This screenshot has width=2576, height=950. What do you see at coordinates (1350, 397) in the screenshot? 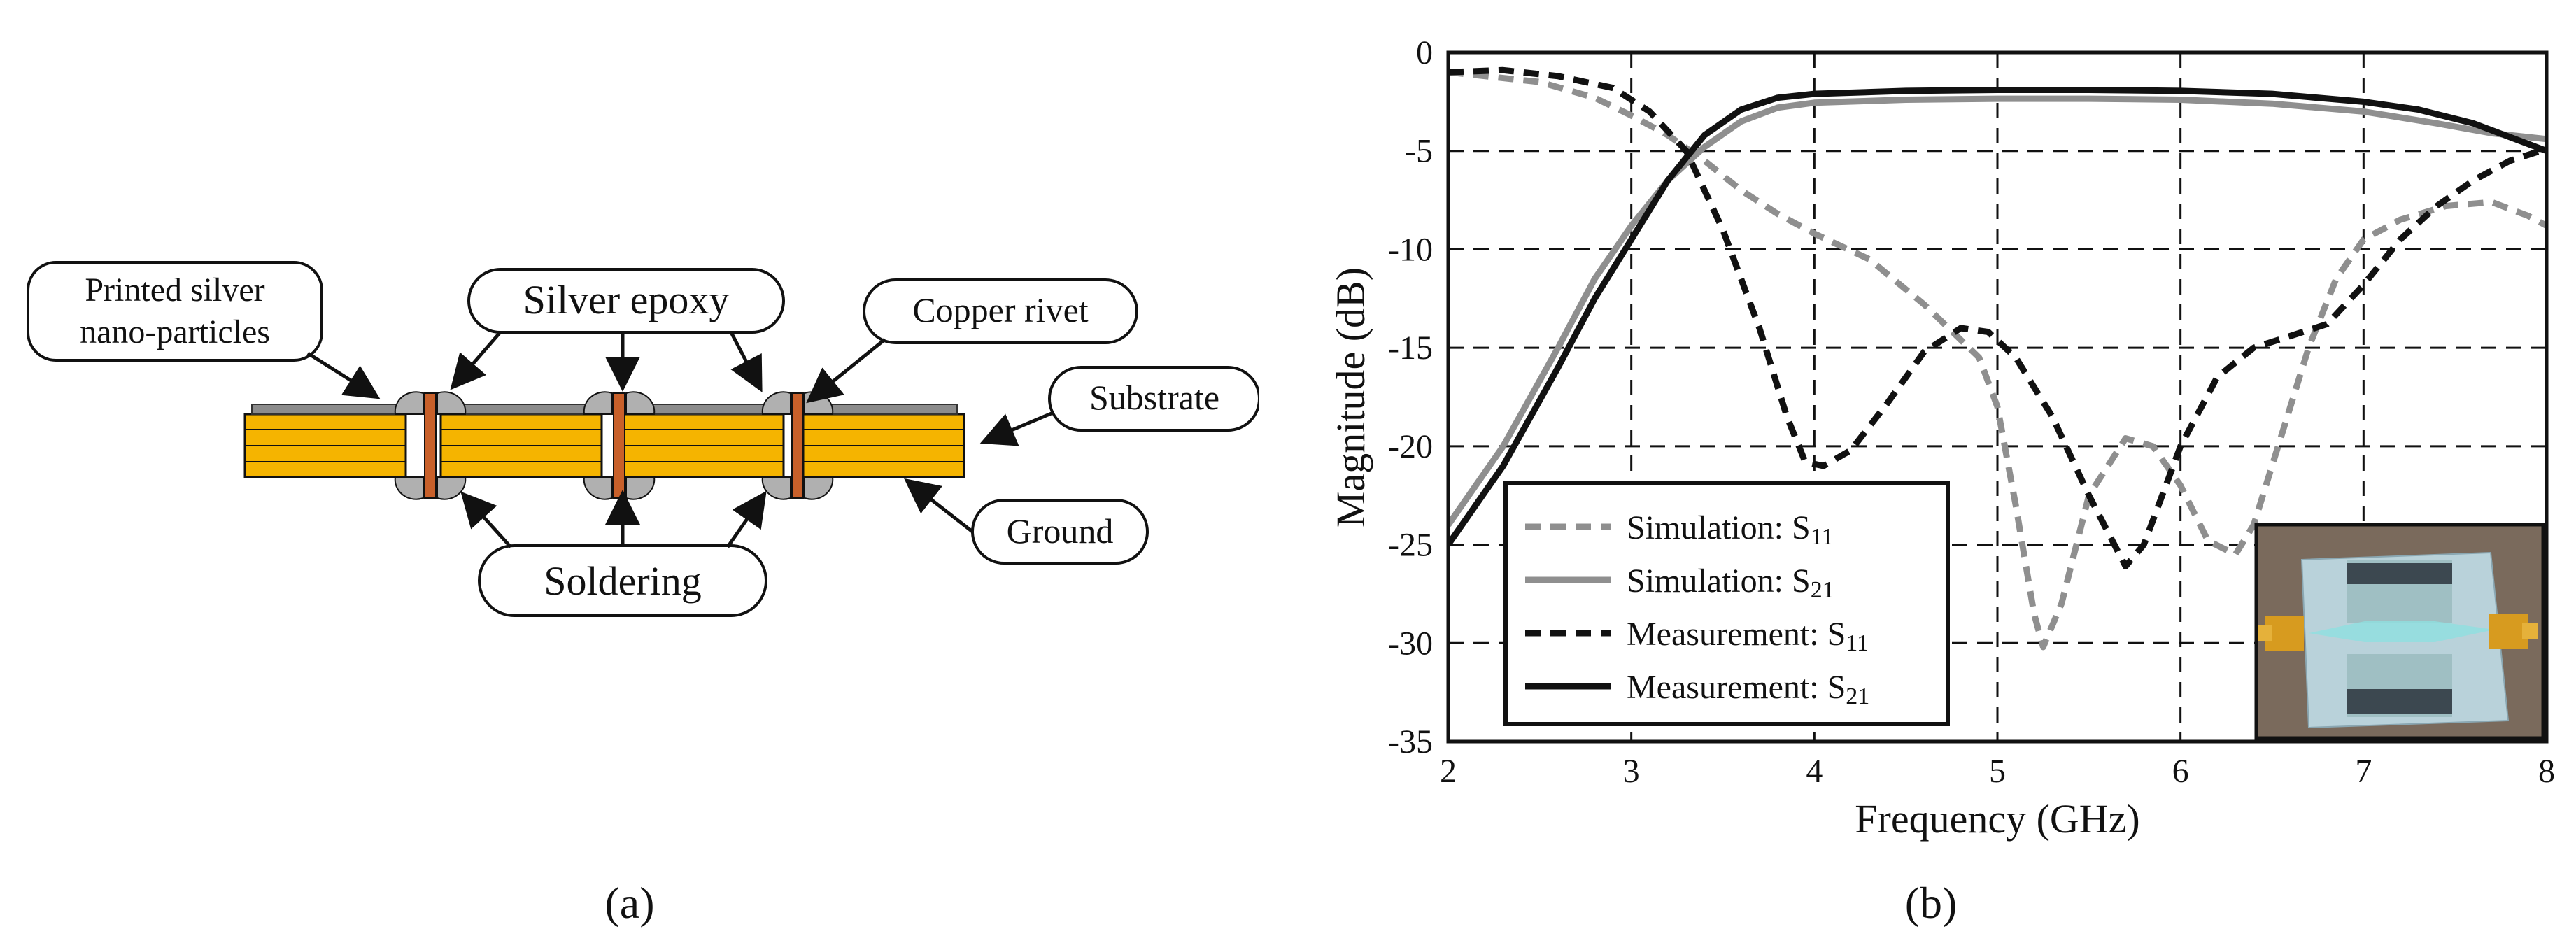
I see `y-axis-label: Magnitude (dB)` at bounding box center [1350, 397].